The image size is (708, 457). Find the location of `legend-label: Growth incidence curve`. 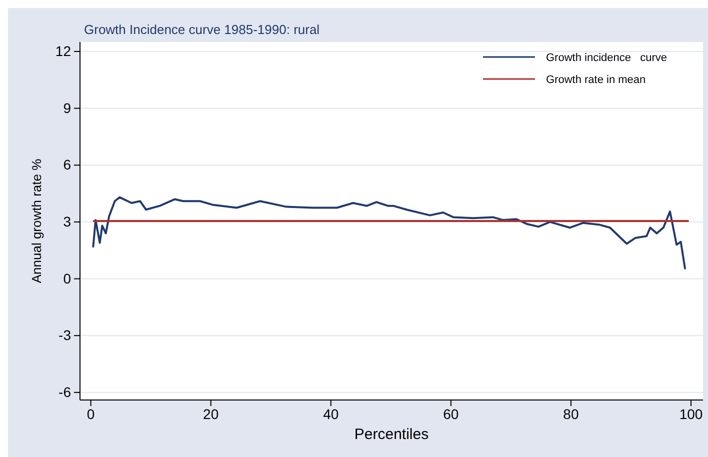

legend-label: Growth incidence curve is located at coordinates (607, 58).